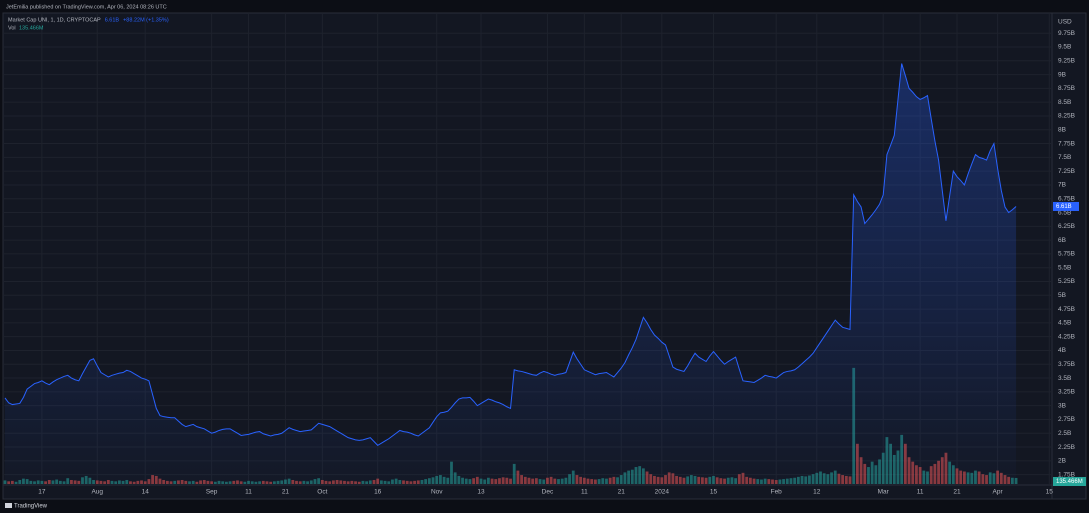 The image size is (1089, 513). Describe the element at coordinates (1064, 433) in the screenshot. I see `y-tick-label: 2.5B` at that location.